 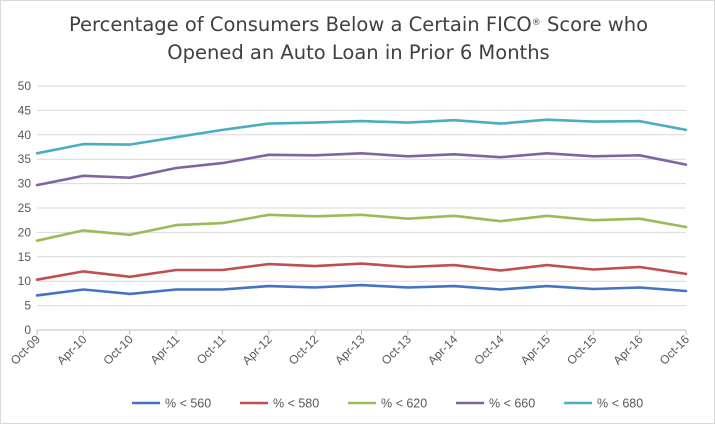 What do you see at coordinates (164, 349) in the screenshot?
I see `x-tick-label: Apr-11` at bounding box center [164, 349].